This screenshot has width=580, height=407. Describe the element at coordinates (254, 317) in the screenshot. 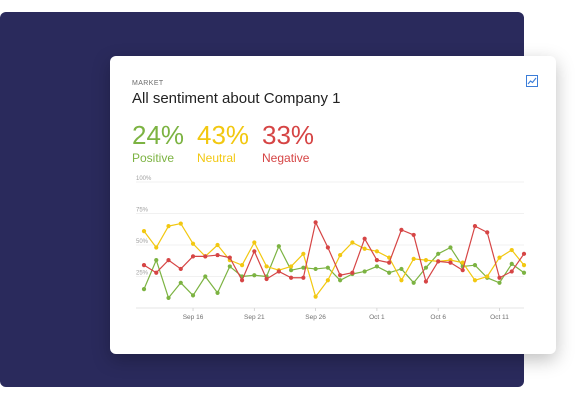

I see `x-tick-label: Sep 21` at that location.